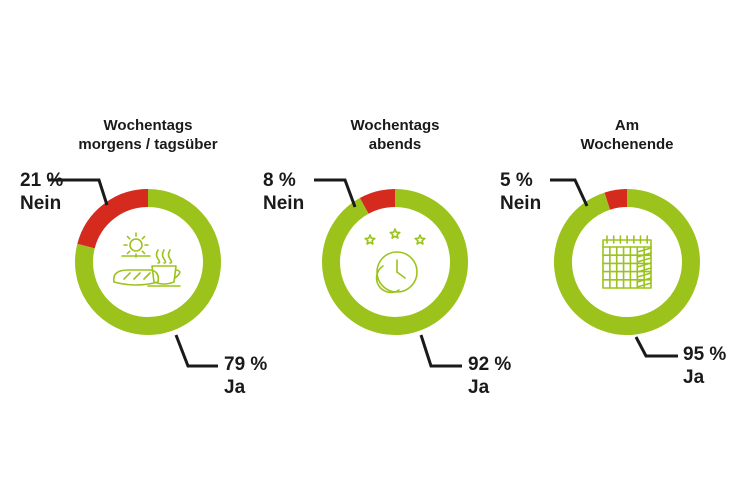  I want to click on value-label-nein: 5 %, so click(516, 180).